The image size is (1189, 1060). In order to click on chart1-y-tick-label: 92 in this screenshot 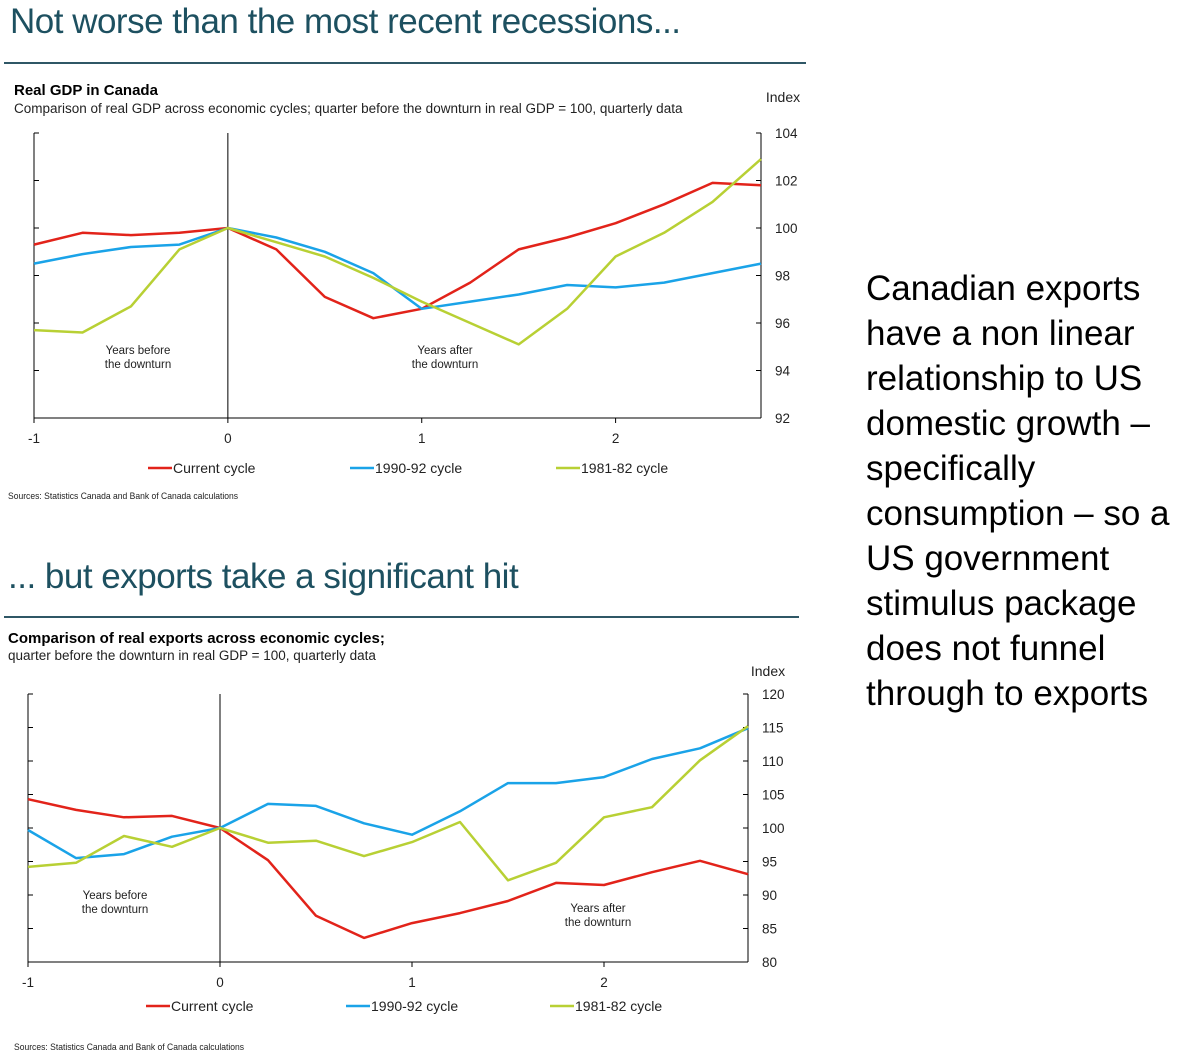, I will do `click(782, 418)`.